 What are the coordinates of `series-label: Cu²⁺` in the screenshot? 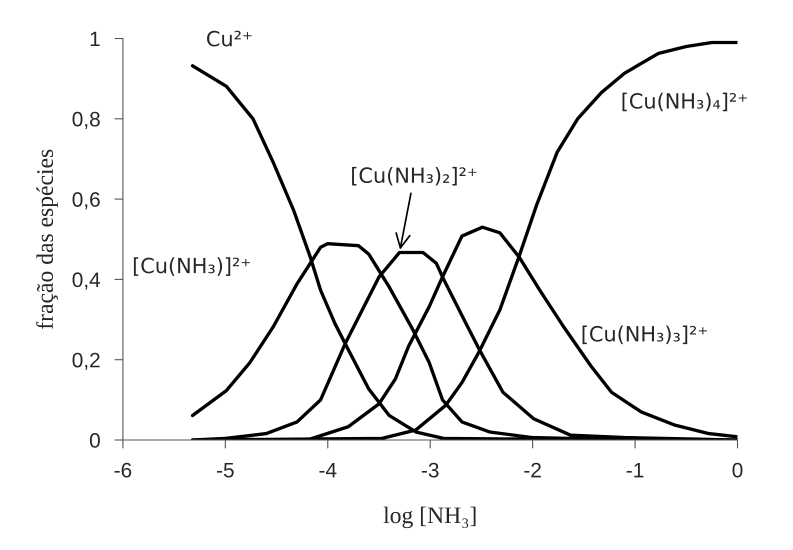 It's located at (229, 38).